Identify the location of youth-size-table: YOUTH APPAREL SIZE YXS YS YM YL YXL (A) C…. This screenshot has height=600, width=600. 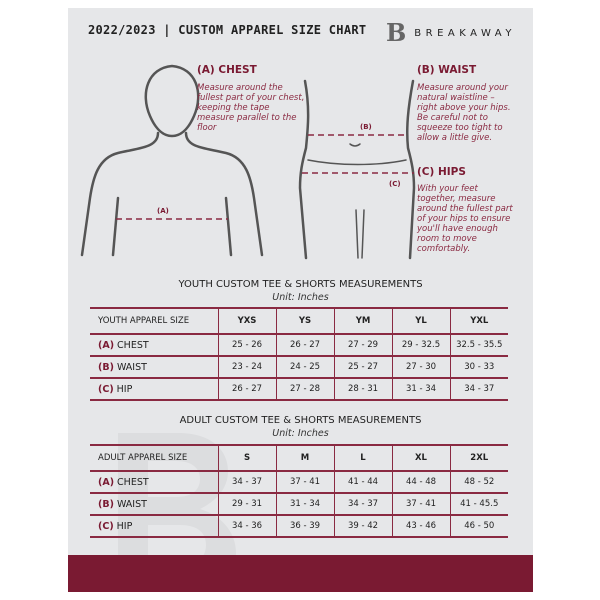
(299, 354).